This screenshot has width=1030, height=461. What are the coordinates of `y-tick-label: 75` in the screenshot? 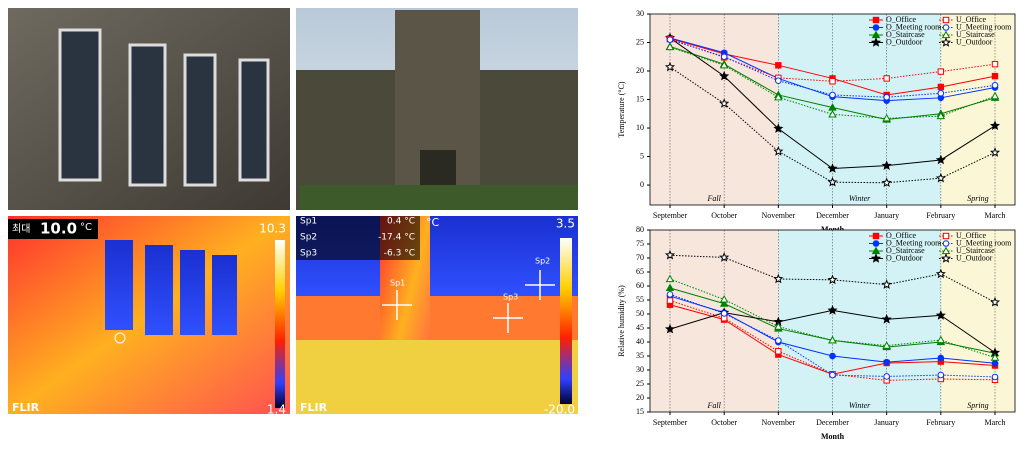 It's located at (640, 243).